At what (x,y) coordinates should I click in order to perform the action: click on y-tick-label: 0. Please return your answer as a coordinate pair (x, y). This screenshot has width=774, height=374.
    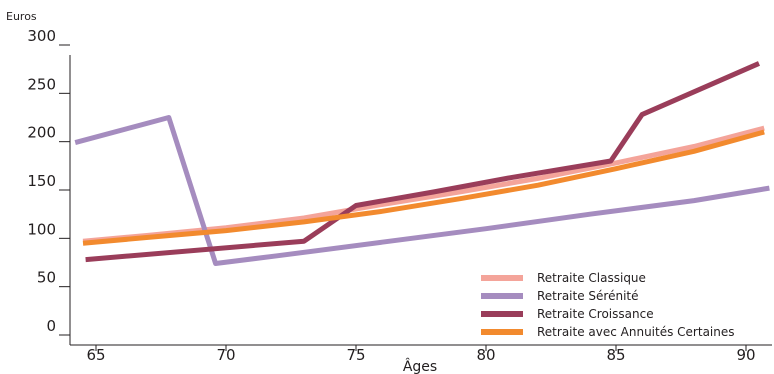
    Looking at the image, I should click on (51, 326).